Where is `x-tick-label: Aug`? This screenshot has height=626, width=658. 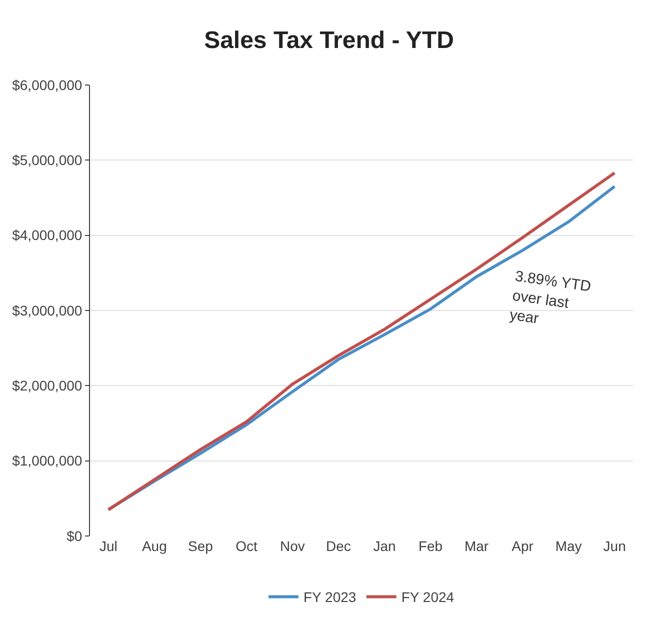
x-tick-label: Aug is located at coordinates (154, 546).